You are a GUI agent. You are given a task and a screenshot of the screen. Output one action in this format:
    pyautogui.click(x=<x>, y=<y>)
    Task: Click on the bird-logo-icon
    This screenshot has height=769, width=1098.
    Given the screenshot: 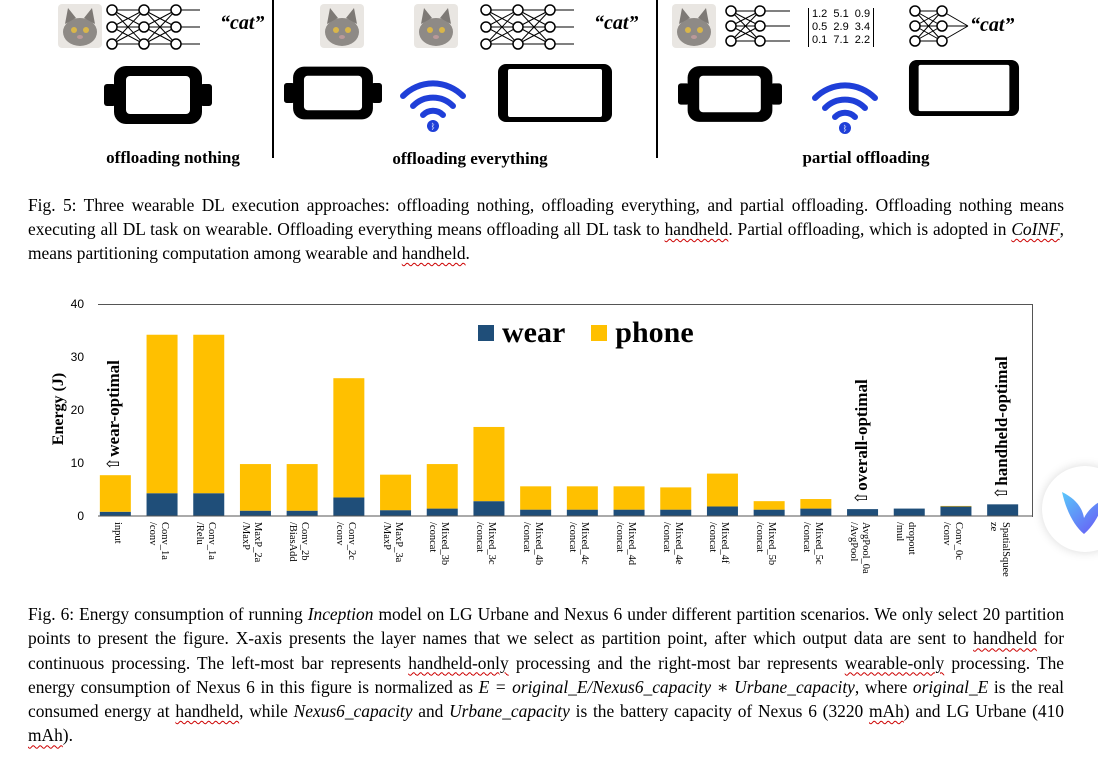 What is the action you would take?
    pyautogui.click(x=1080, y=513)
    